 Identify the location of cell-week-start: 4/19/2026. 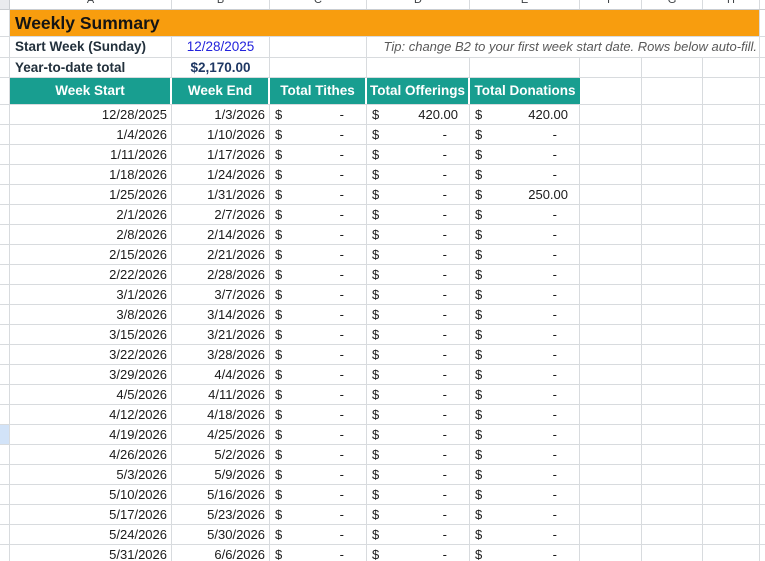
(91, 434).